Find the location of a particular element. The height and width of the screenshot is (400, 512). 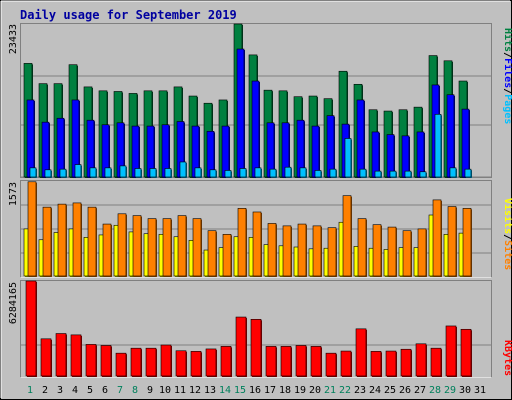

legend-hits: Hits/Files/Pages is located at coordinates (507, 76).